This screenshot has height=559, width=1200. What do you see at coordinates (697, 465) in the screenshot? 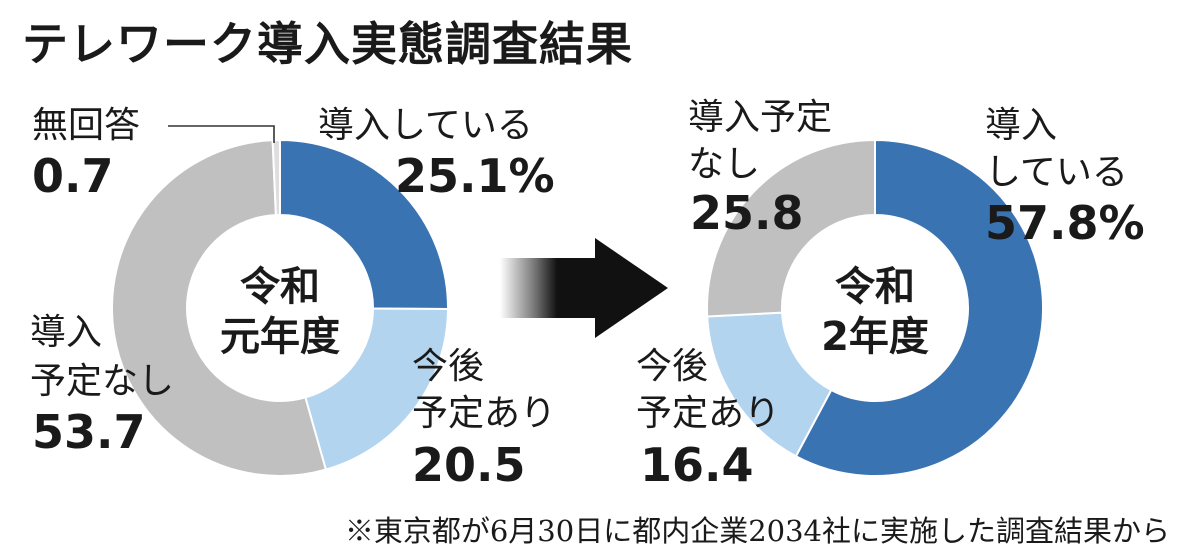
I see `value-planned-2020: 16.4` at bounding box center [697, 465].